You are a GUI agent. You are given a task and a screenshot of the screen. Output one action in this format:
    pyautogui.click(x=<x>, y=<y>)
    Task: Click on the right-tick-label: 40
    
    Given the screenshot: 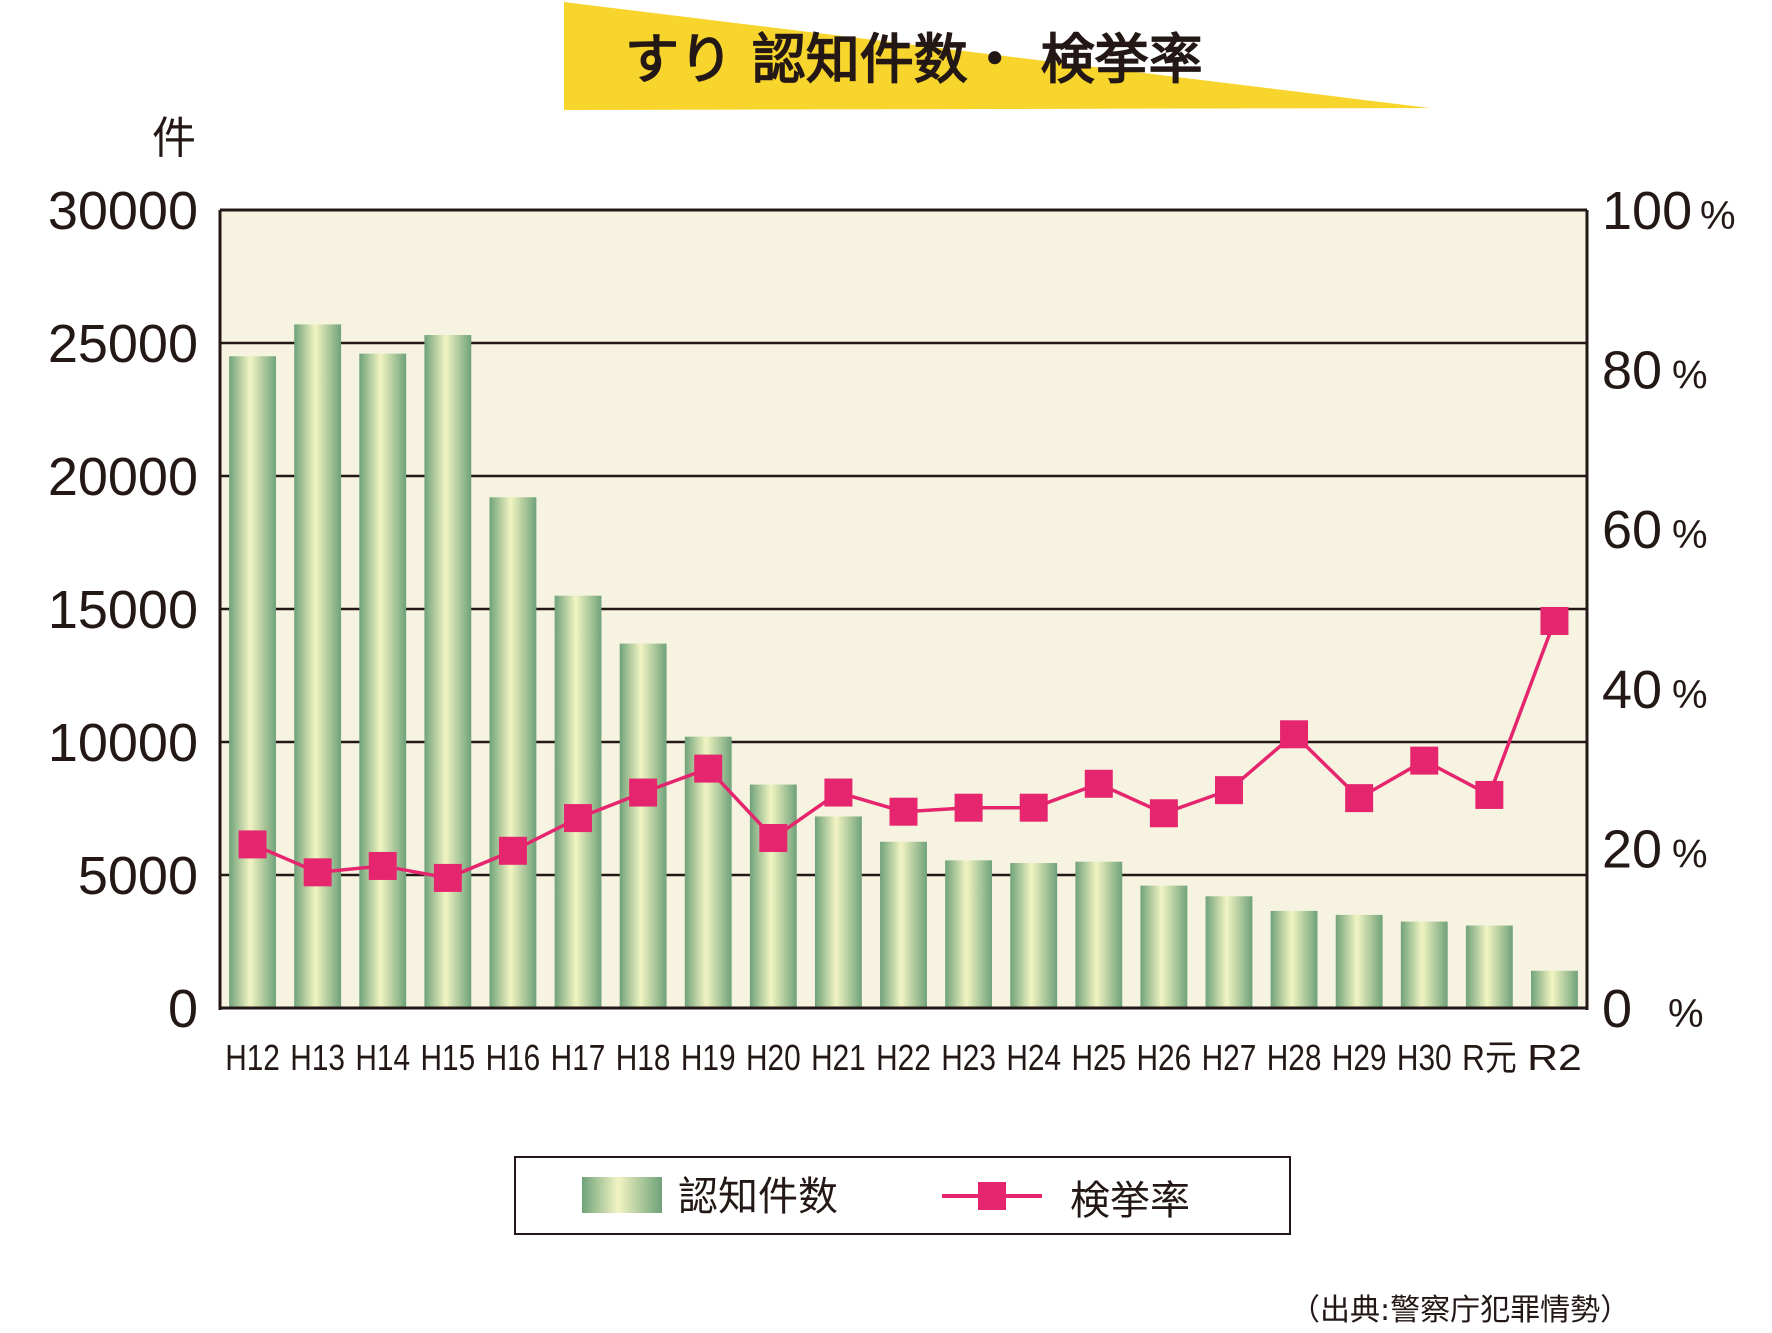 What is the action you would take?
    pyautogui.click(x=1632, y=690)
    